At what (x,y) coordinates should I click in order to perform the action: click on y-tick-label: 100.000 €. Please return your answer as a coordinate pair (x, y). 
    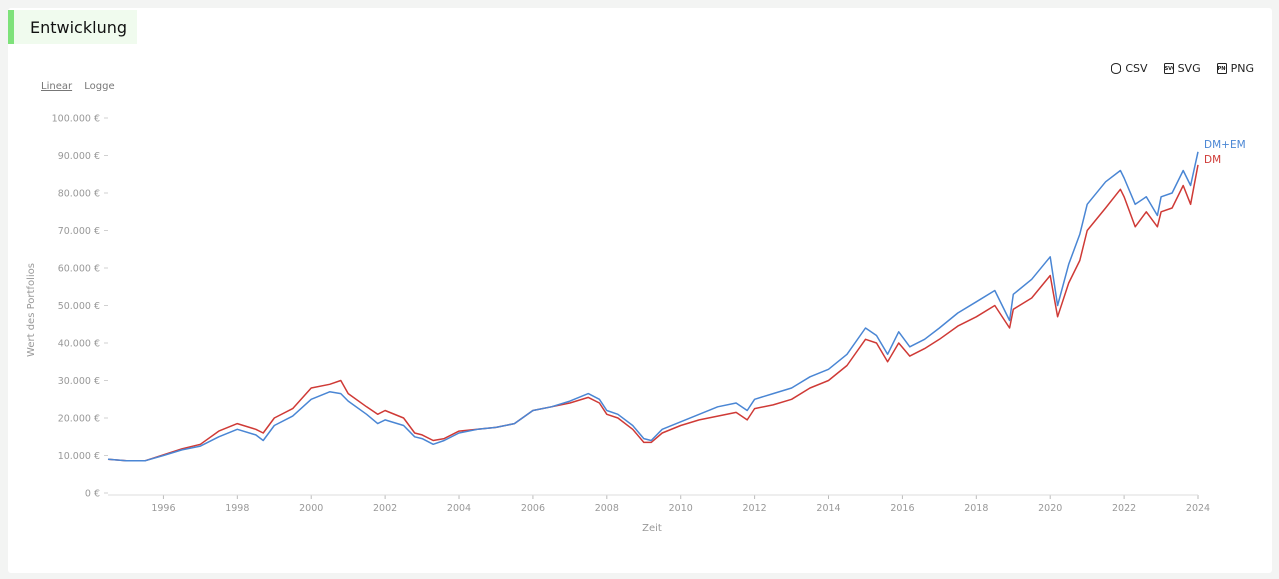
    Looking at the image, I should click on (76, 119).